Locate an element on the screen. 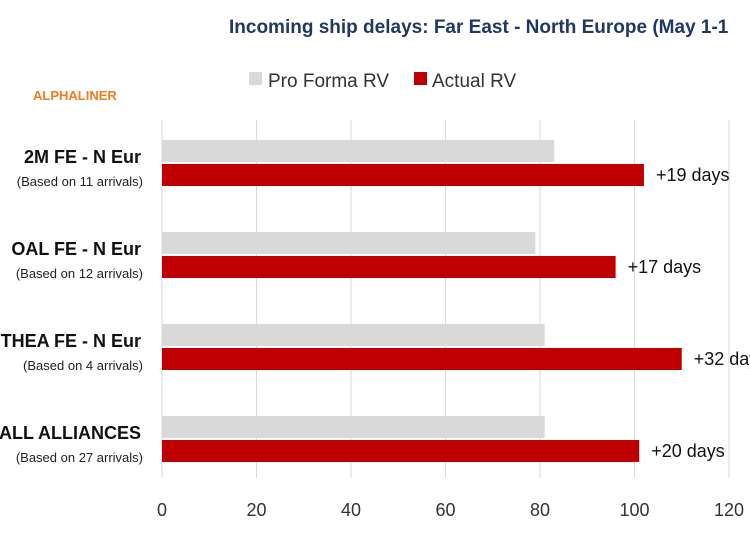 The image size is (750, 536). x-tick-label: 40 is located at coordinates (351, 510).